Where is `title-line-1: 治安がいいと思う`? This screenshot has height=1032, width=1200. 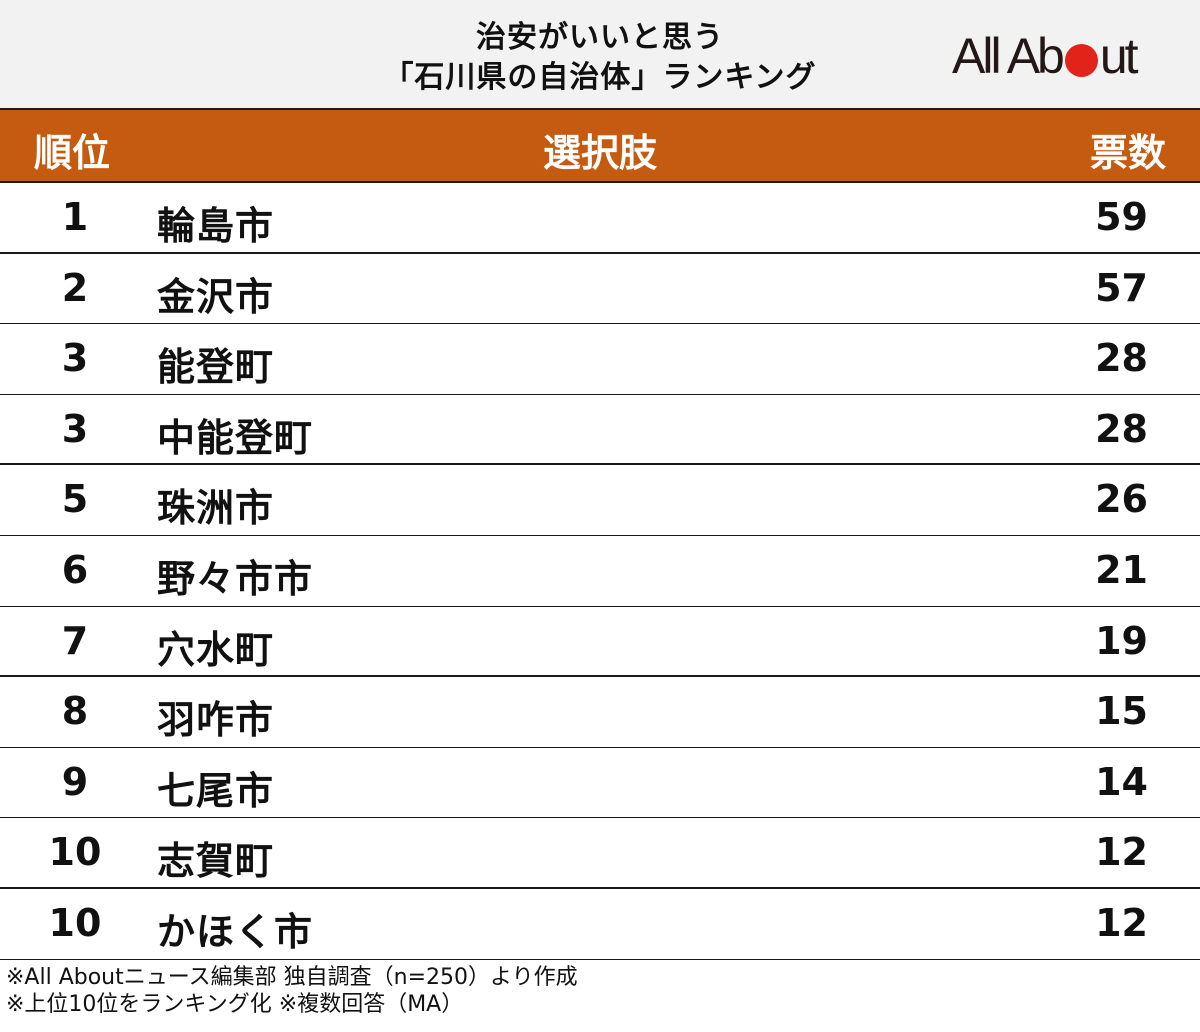 title-line-1: 治安がいいと思う is located at coordinates (600, 37).